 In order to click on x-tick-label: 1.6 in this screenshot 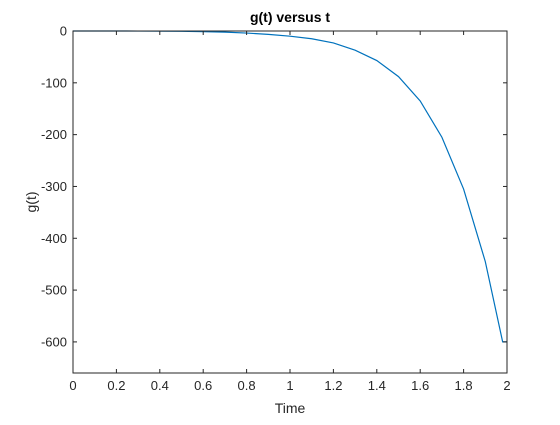, I will do `click(420, 385)`.